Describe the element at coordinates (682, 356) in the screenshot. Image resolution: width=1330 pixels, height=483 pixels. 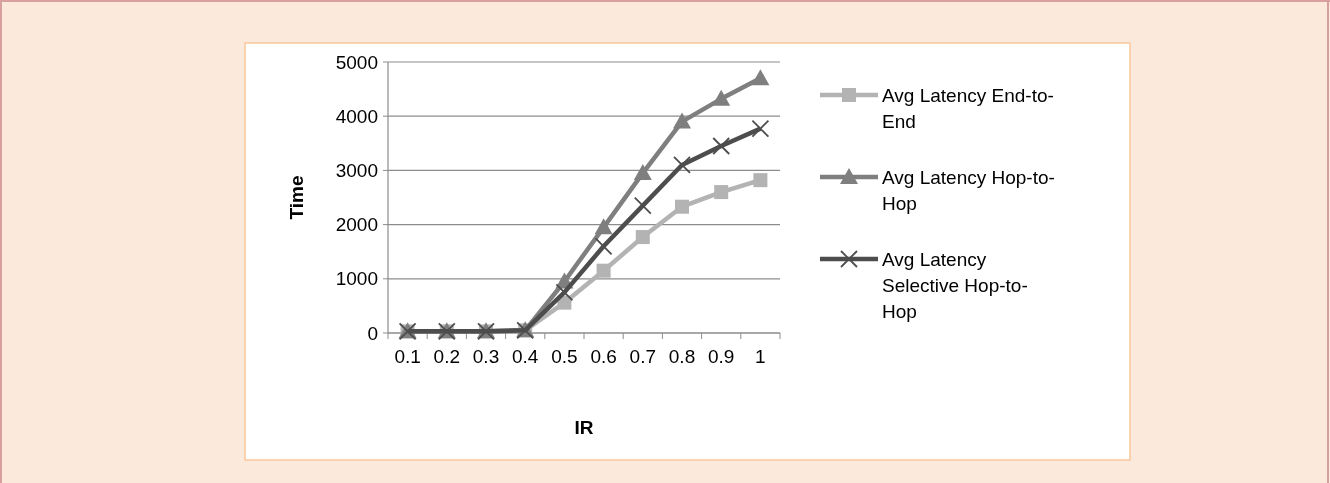
I see `x-tick-label: 0.8` at that location.